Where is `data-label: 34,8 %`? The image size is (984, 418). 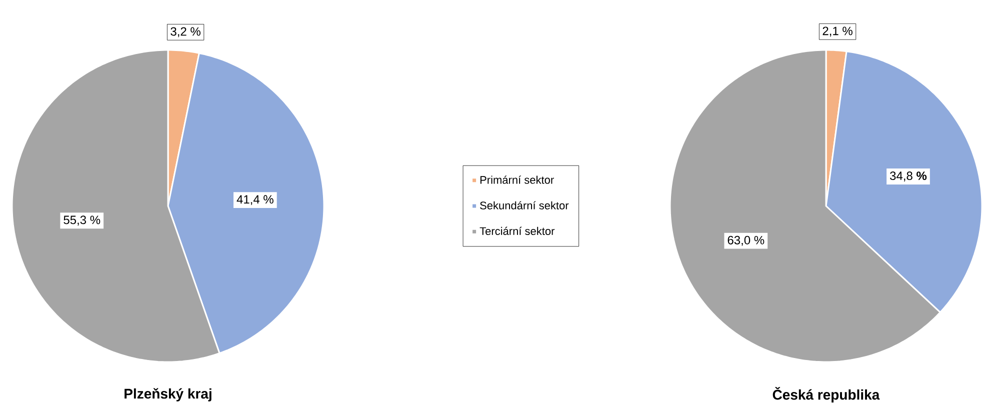
data-label: 34,8 % is located at coordinates (908, 177).